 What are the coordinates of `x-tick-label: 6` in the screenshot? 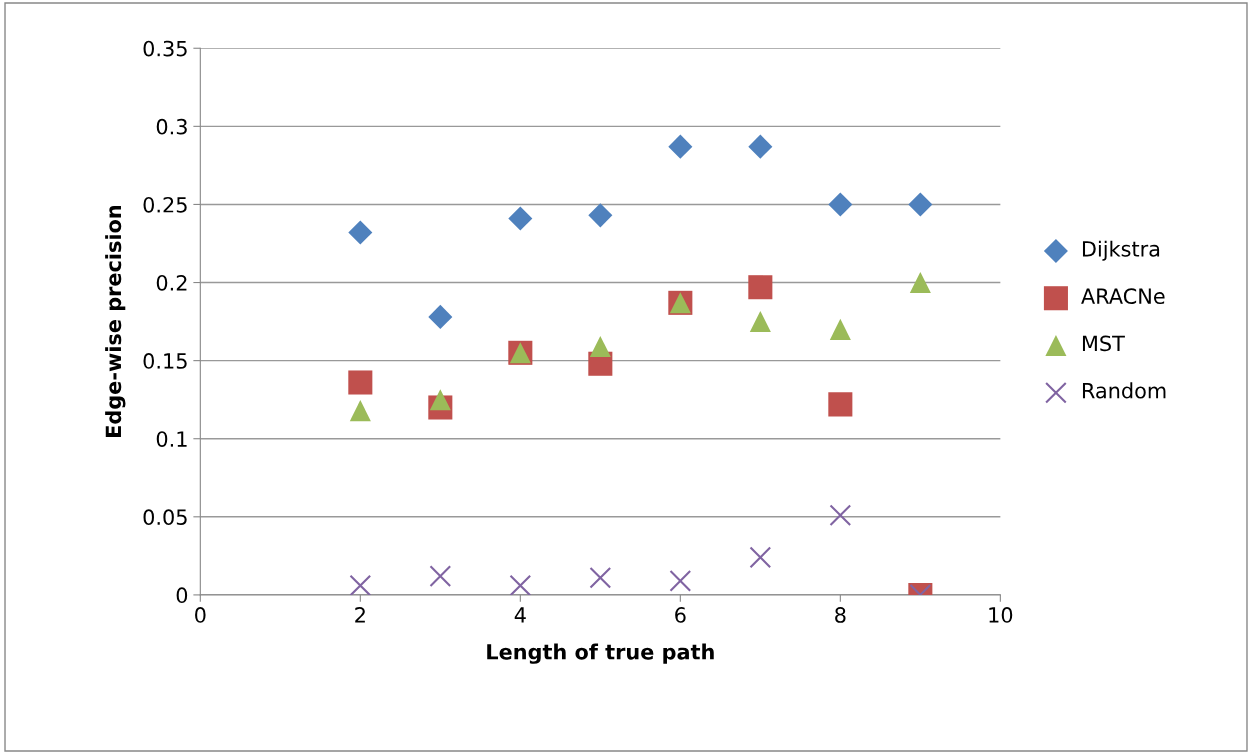 It's located at (680, 615).